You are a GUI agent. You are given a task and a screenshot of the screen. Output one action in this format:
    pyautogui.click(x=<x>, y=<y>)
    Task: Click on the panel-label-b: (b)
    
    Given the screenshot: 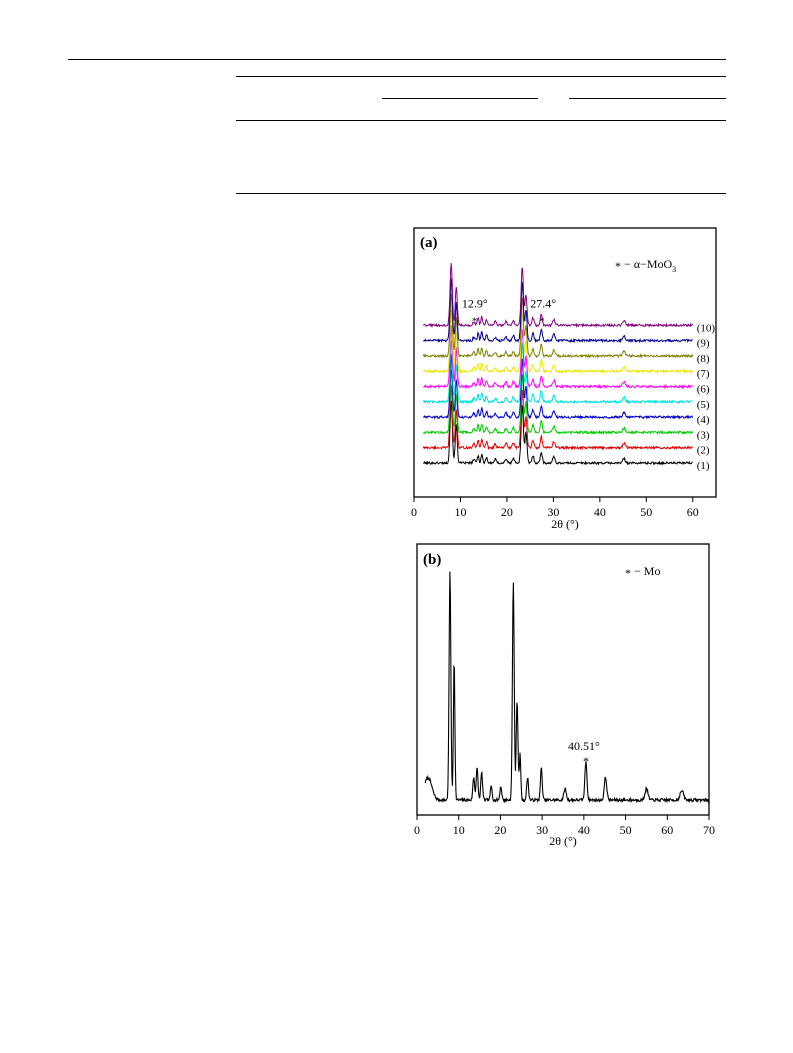 What is the action you would take?
    pyautogui.click(x=432, y=560)
    